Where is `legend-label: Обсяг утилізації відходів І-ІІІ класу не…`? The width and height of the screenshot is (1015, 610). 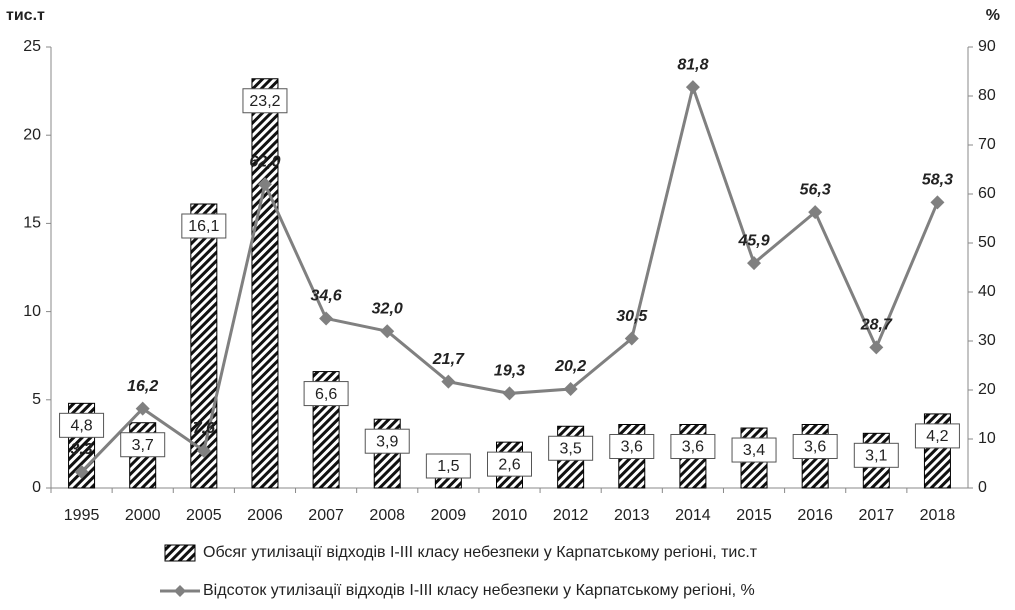 legend-label: Обсяг утилізації відходів І-ІІІ класу не… is located at coordinates (480, 552).